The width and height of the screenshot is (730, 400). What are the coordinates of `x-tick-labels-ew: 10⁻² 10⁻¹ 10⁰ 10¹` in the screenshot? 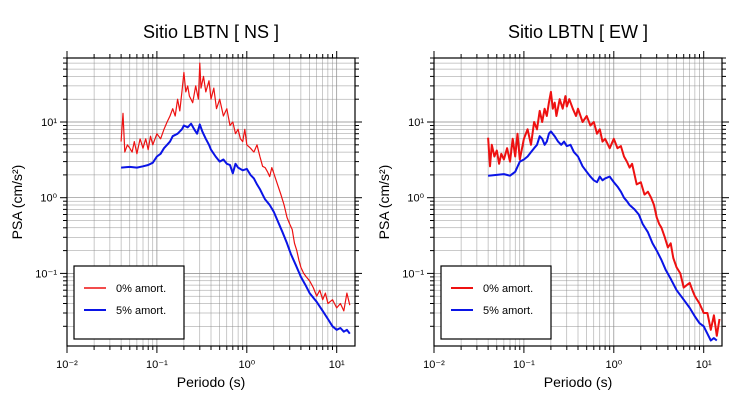 It's located at (567, 365).